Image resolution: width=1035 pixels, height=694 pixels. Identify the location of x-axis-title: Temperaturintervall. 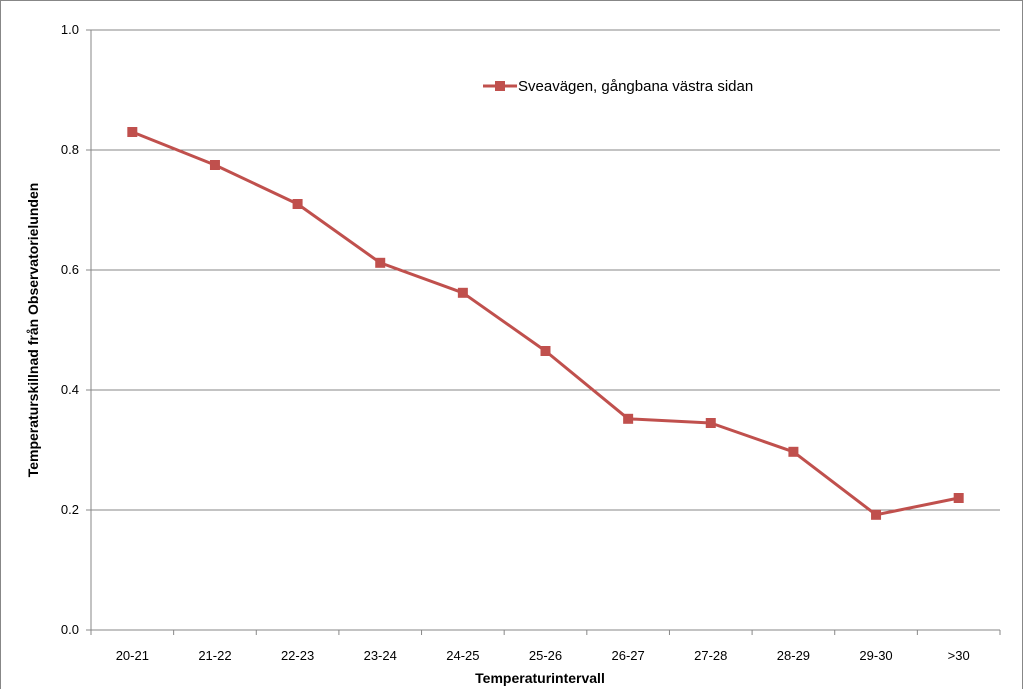
(540, 678).